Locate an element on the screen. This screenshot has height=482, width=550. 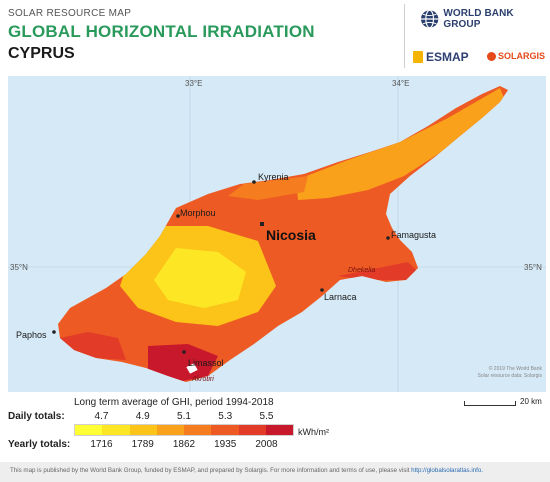
world-bank-logo-text: WORLD BANK GROUP is located at coordinates (478, 19).